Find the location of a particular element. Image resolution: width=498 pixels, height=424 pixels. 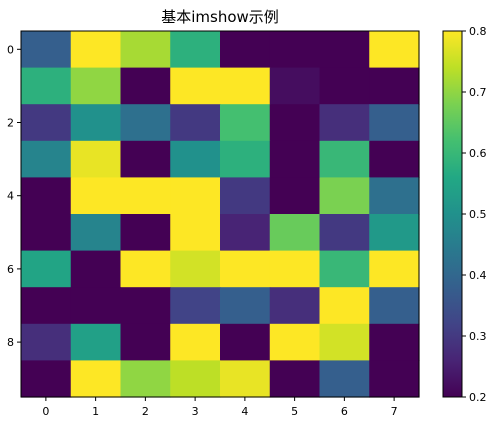

x-tick-label: 2 is located at coordinates (145, 411).